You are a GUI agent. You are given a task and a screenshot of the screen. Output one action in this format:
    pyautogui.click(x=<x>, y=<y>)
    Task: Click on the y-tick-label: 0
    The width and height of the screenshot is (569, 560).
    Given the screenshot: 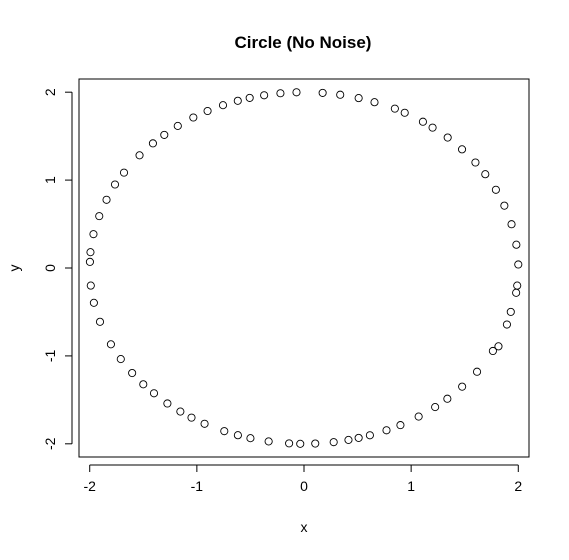 What is the action you would take?
    pyautogui.click(x=50, y=268)
    